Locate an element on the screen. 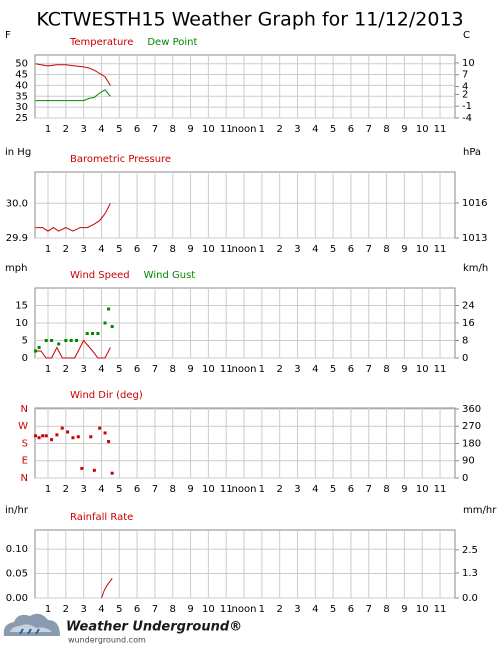  y2-tick-label: 90 is located at coordinates (468, 461).